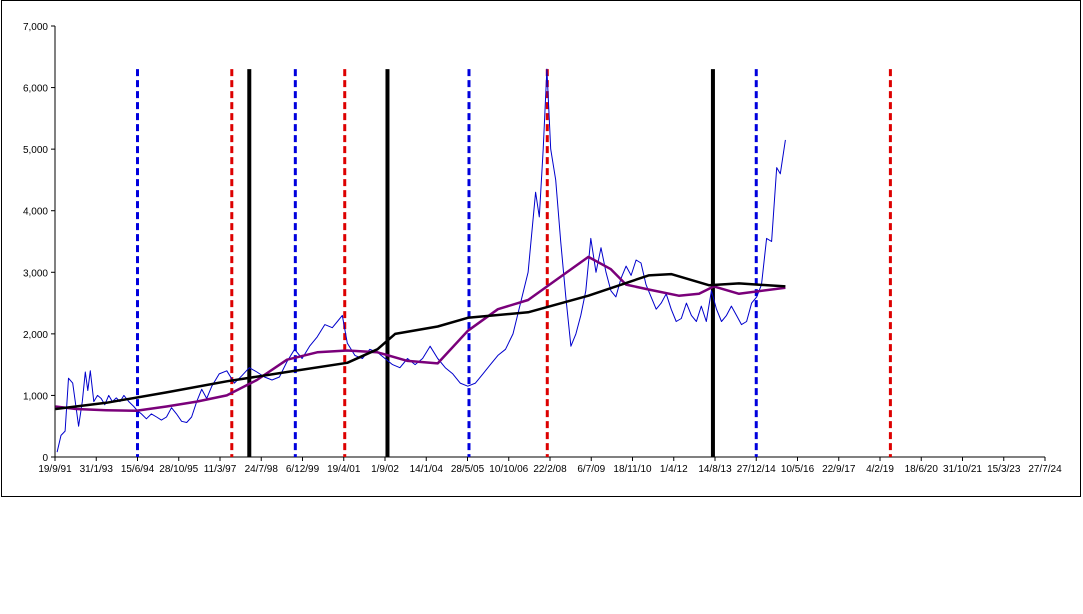  I want to click on x-tick-label: 31/10/21, so click(962, 469).